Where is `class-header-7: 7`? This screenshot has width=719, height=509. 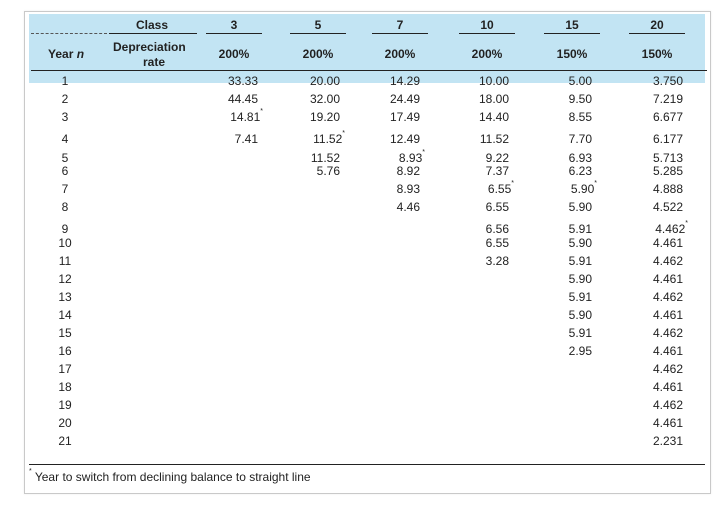
class-header-7: 7 is located at coordinates (400, 25).